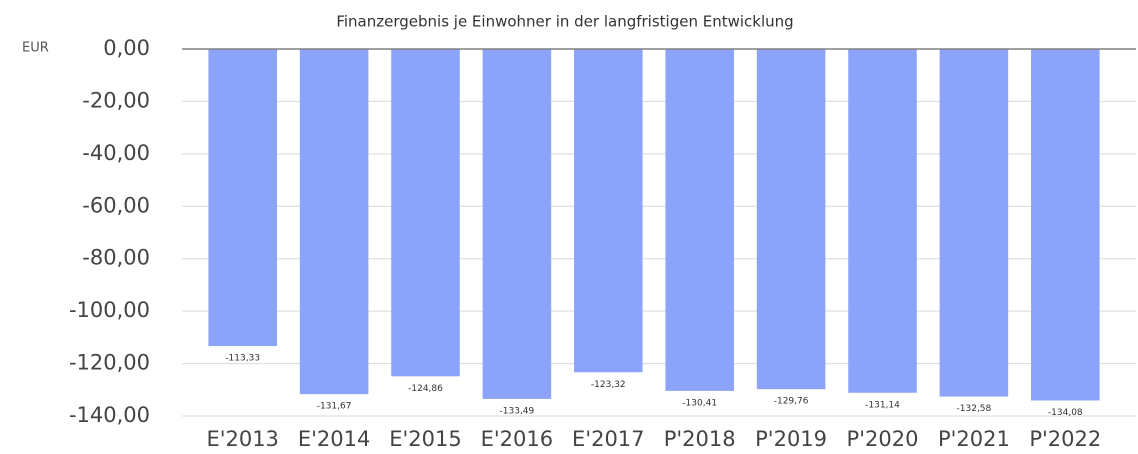 The width and height of the screenshot is (1138, 454). I want to click on value-label: -113,33, so click(242, 359).